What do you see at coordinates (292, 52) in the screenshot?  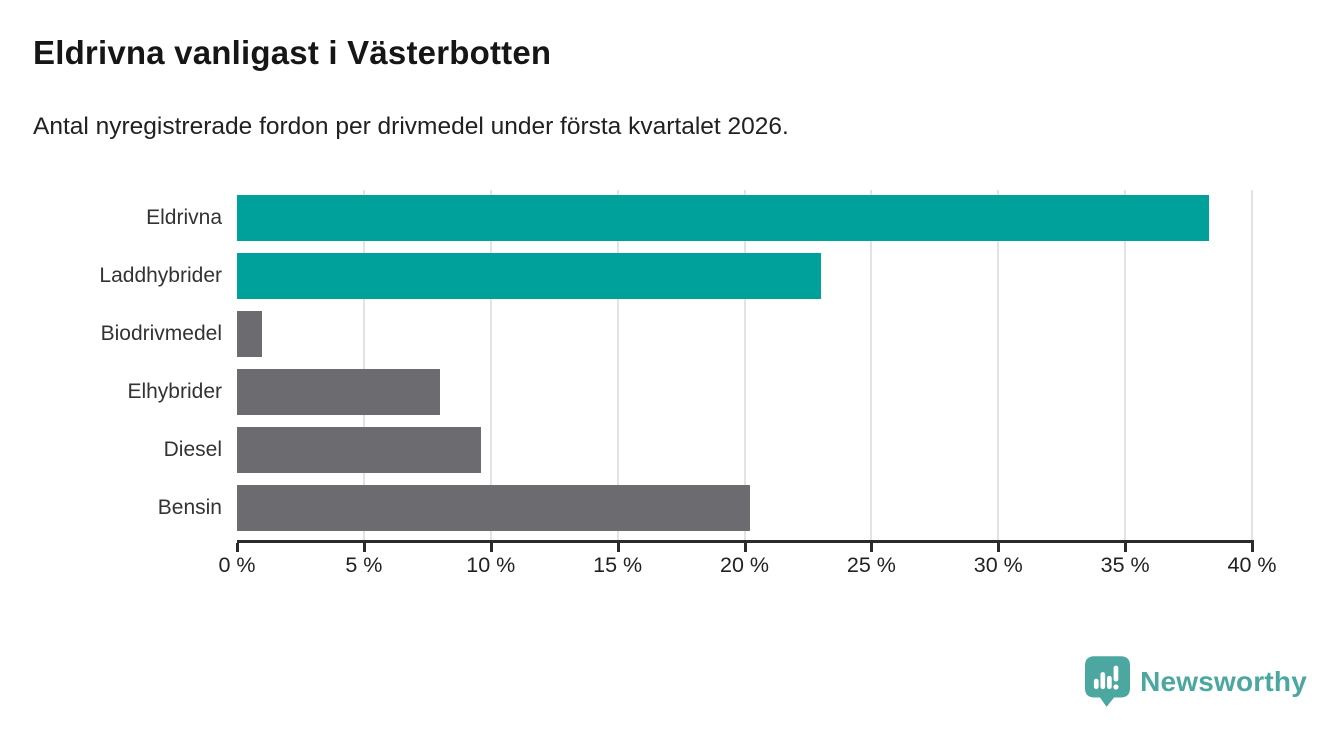 I see `chart-title: Eldrivna vanligast i Västerbotten` at bounding box center [292, 52].